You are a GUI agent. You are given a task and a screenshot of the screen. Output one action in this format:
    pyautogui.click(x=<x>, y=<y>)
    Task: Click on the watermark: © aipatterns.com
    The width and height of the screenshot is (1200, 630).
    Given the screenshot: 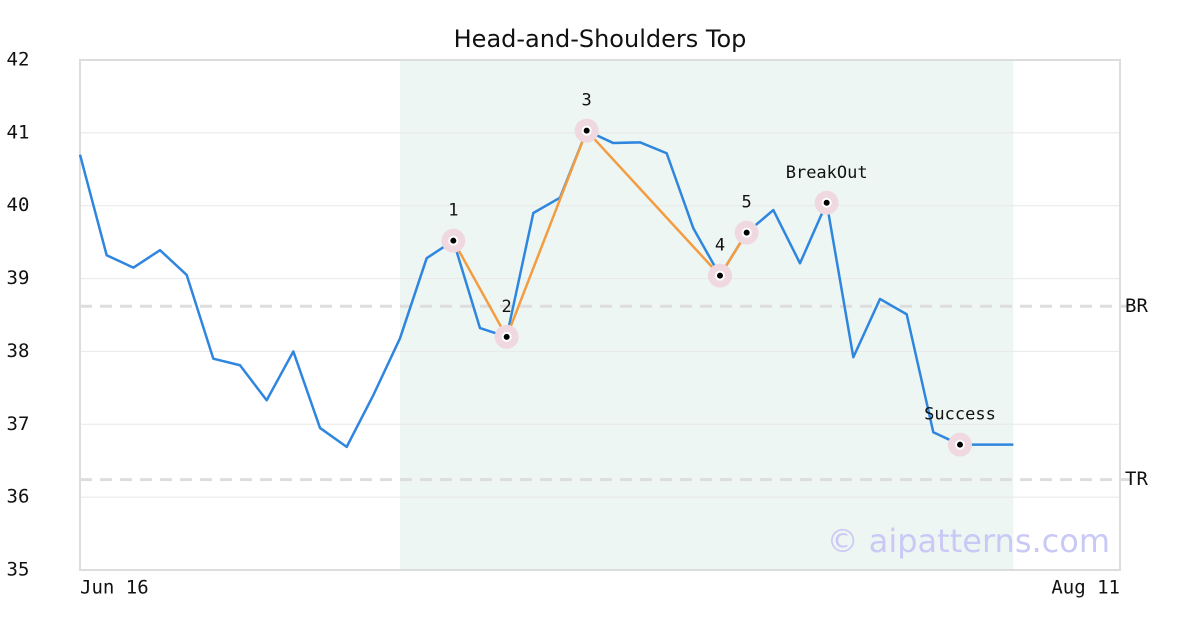 What is the action you would take?
    pyautogui.click(x=968, y=541)
    